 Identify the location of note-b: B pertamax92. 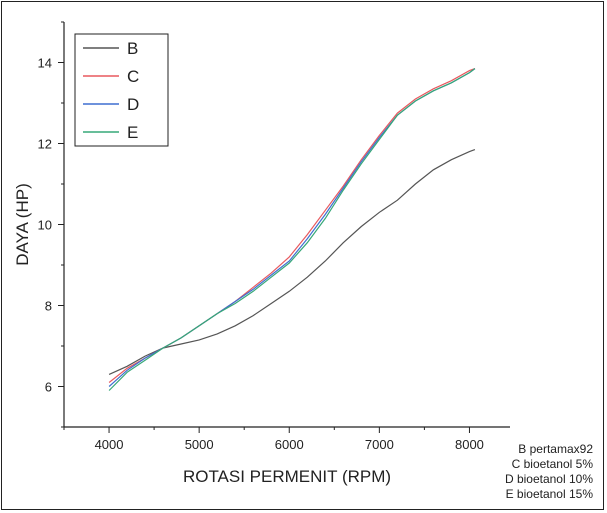
(555, 449).